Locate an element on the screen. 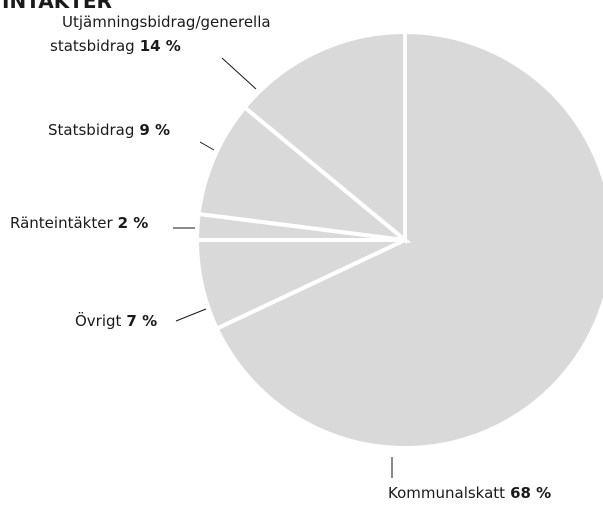 The width and height of the screenshot is (603, 507). slice-label-name: Statsbidrag is located at coordinates (91, 130).